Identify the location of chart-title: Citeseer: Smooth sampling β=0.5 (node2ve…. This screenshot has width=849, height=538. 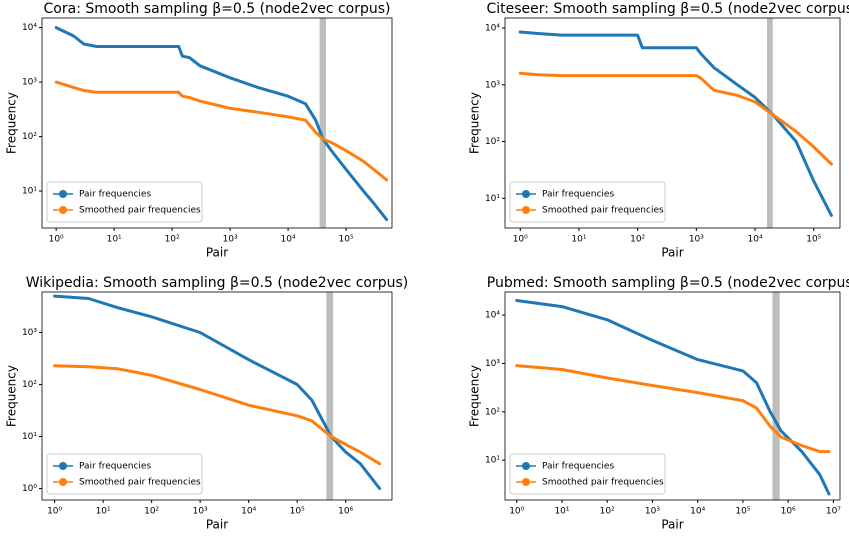
(667, 9).